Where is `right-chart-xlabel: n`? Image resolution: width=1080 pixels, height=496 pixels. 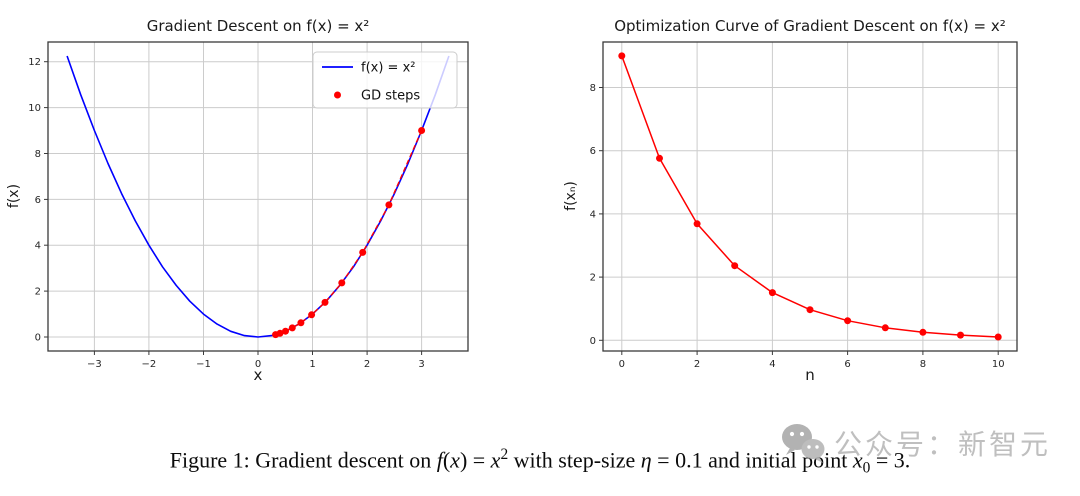 right-chart-xlabel: n is located at coordinates (810, 375).